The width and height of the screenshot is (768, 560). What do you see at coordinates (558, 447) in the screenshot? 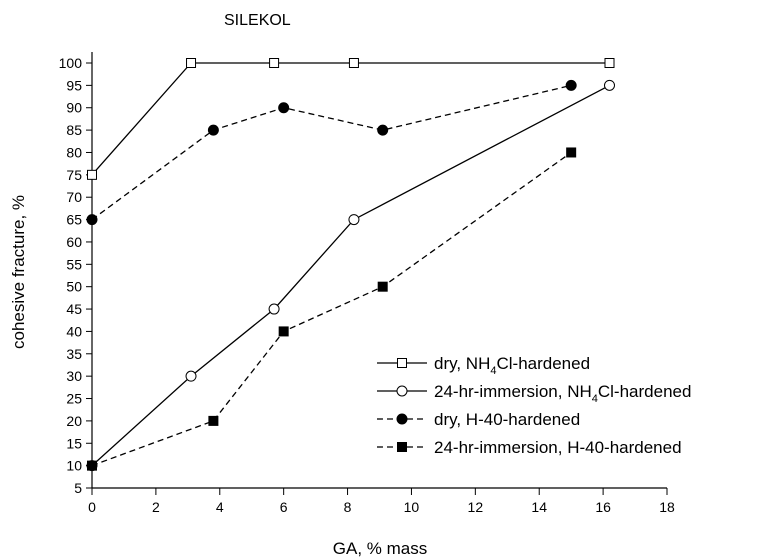
I see `legend-label: 24-hr-immersion, H-40-hardened` at bounding box center [558, 447].